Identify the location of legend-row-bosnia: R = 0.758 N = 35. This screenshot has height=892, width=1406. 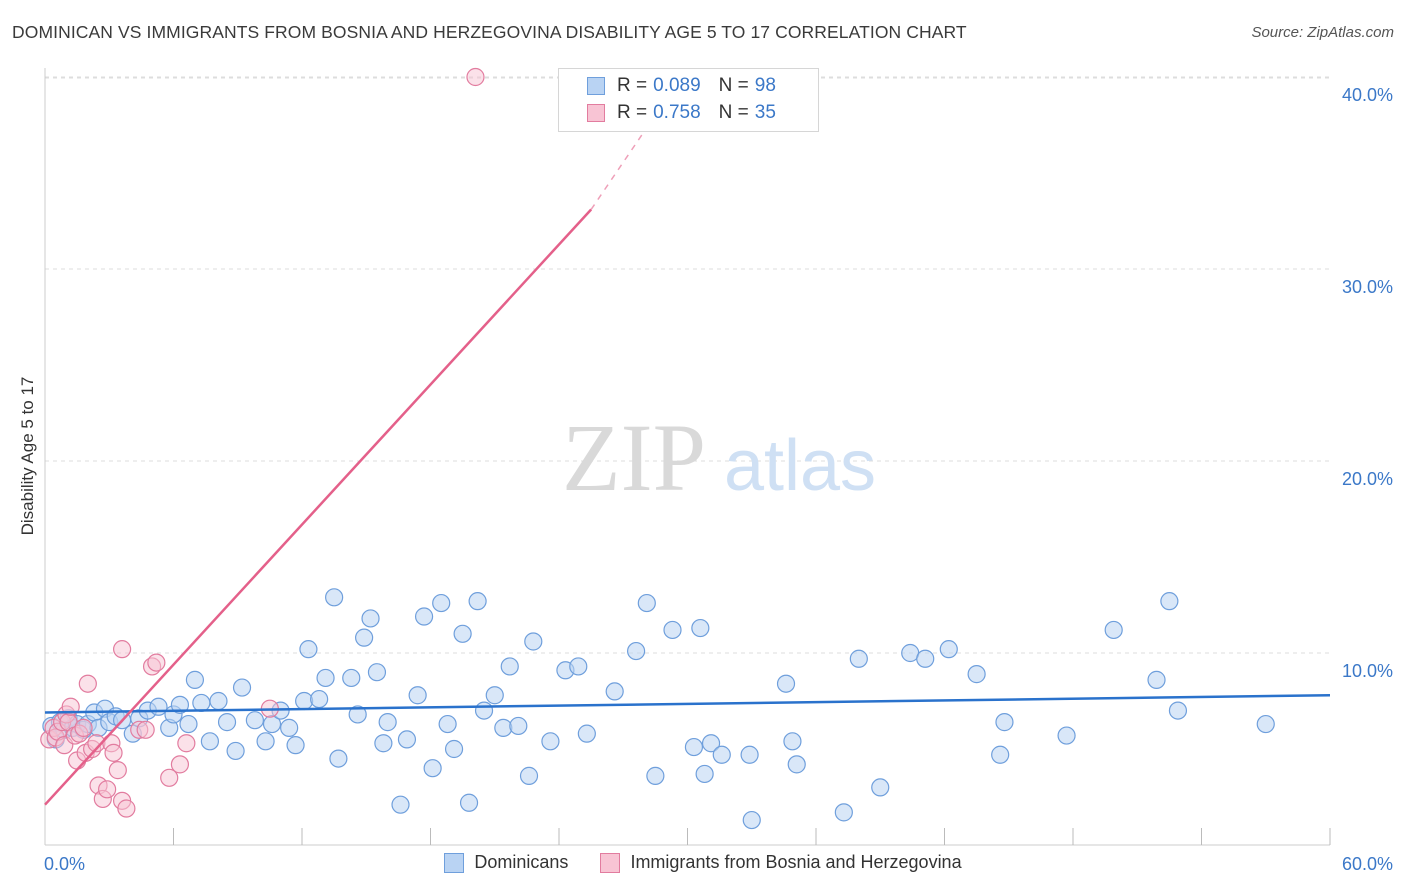
(690, 113).